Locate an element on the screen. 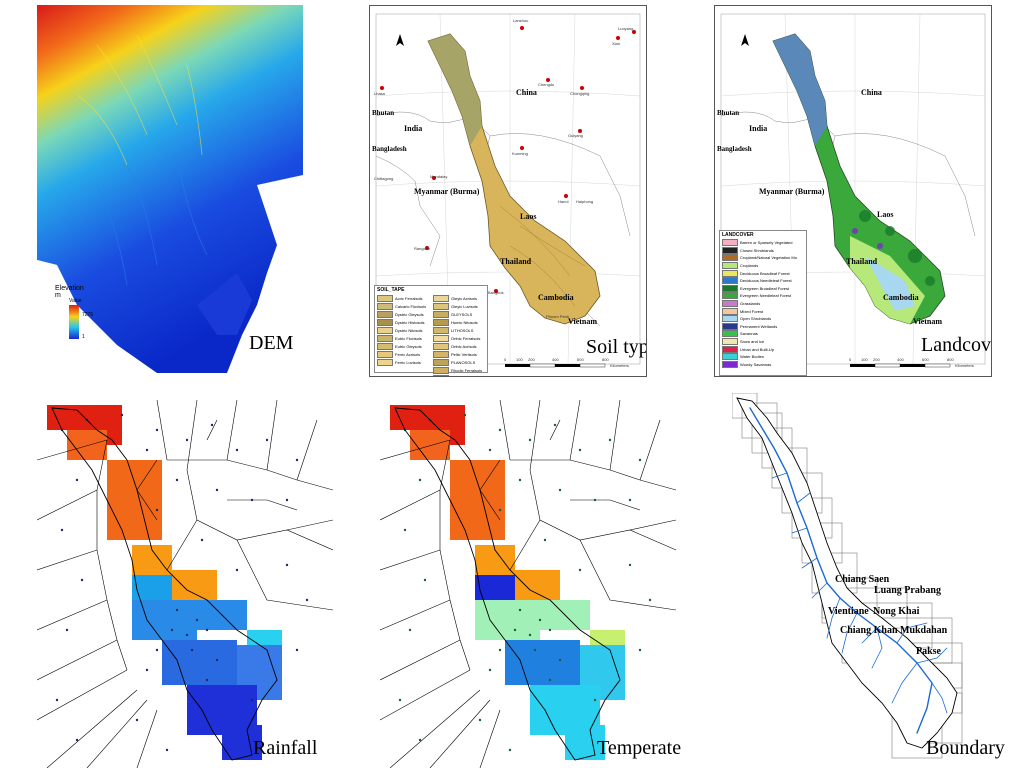  city-label: Hanoi is located at coordinates (563, 201).